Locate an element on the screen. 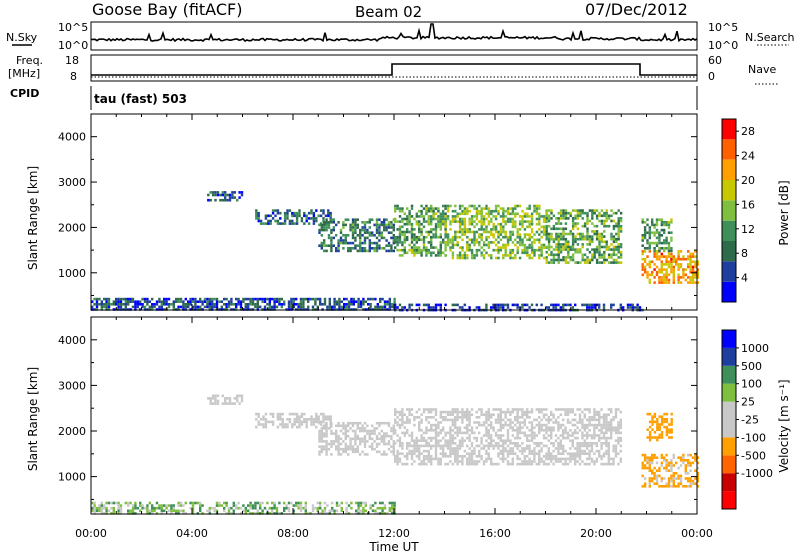 The image size is (800, 554). colorbar-tick-label: 25 is located at coordinates (748, 402).